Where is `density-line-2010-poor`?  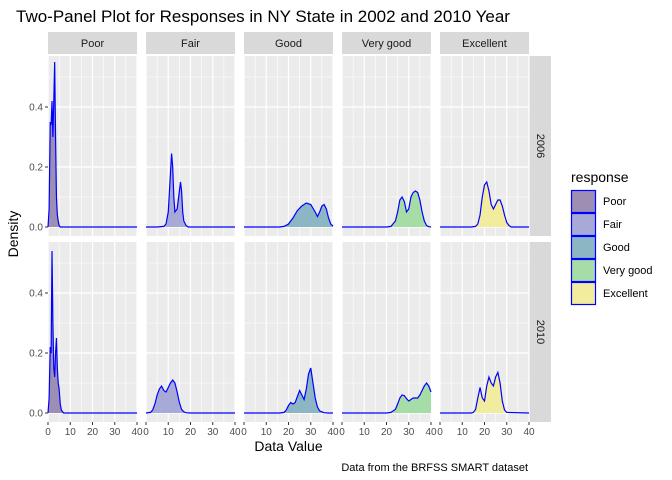
density-line-2010-poor is located at coordinates (92, 332).